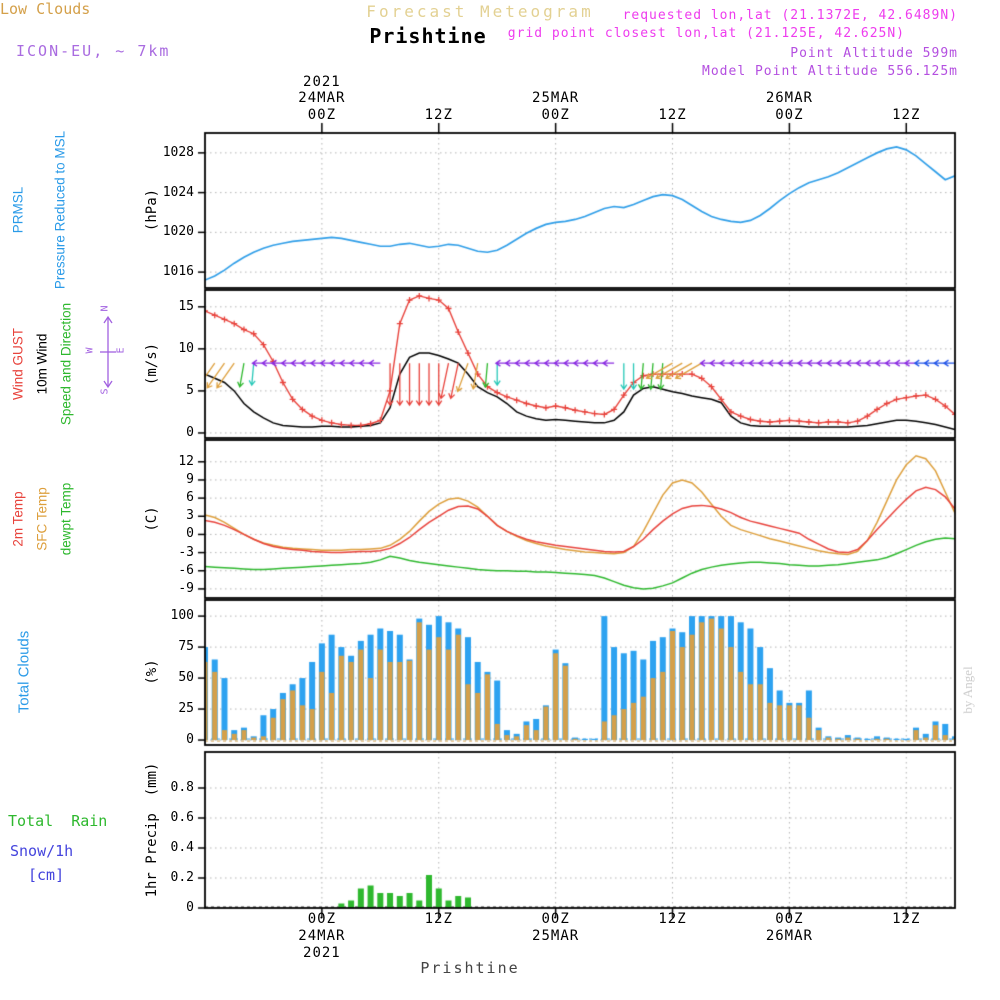 The height and width of the screenshot is (1000, 1000). I want to click on y-tick-label: 0.6, so click(182, 817).